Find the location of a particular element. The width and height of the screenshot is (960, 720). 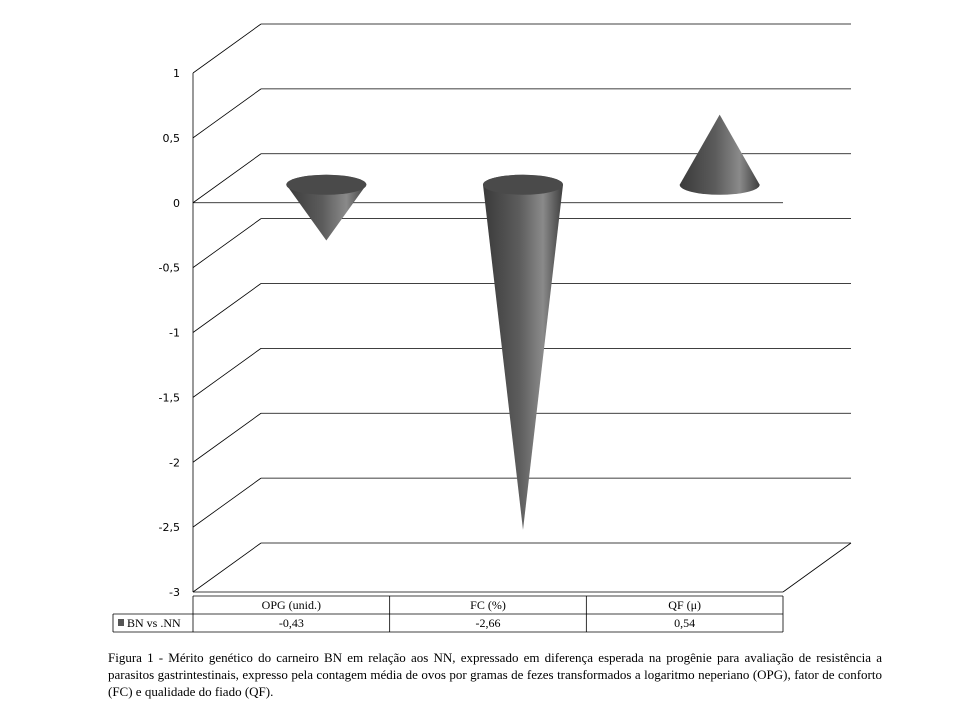

x-category-label: FC (%) is located at coordinates (488, 605).